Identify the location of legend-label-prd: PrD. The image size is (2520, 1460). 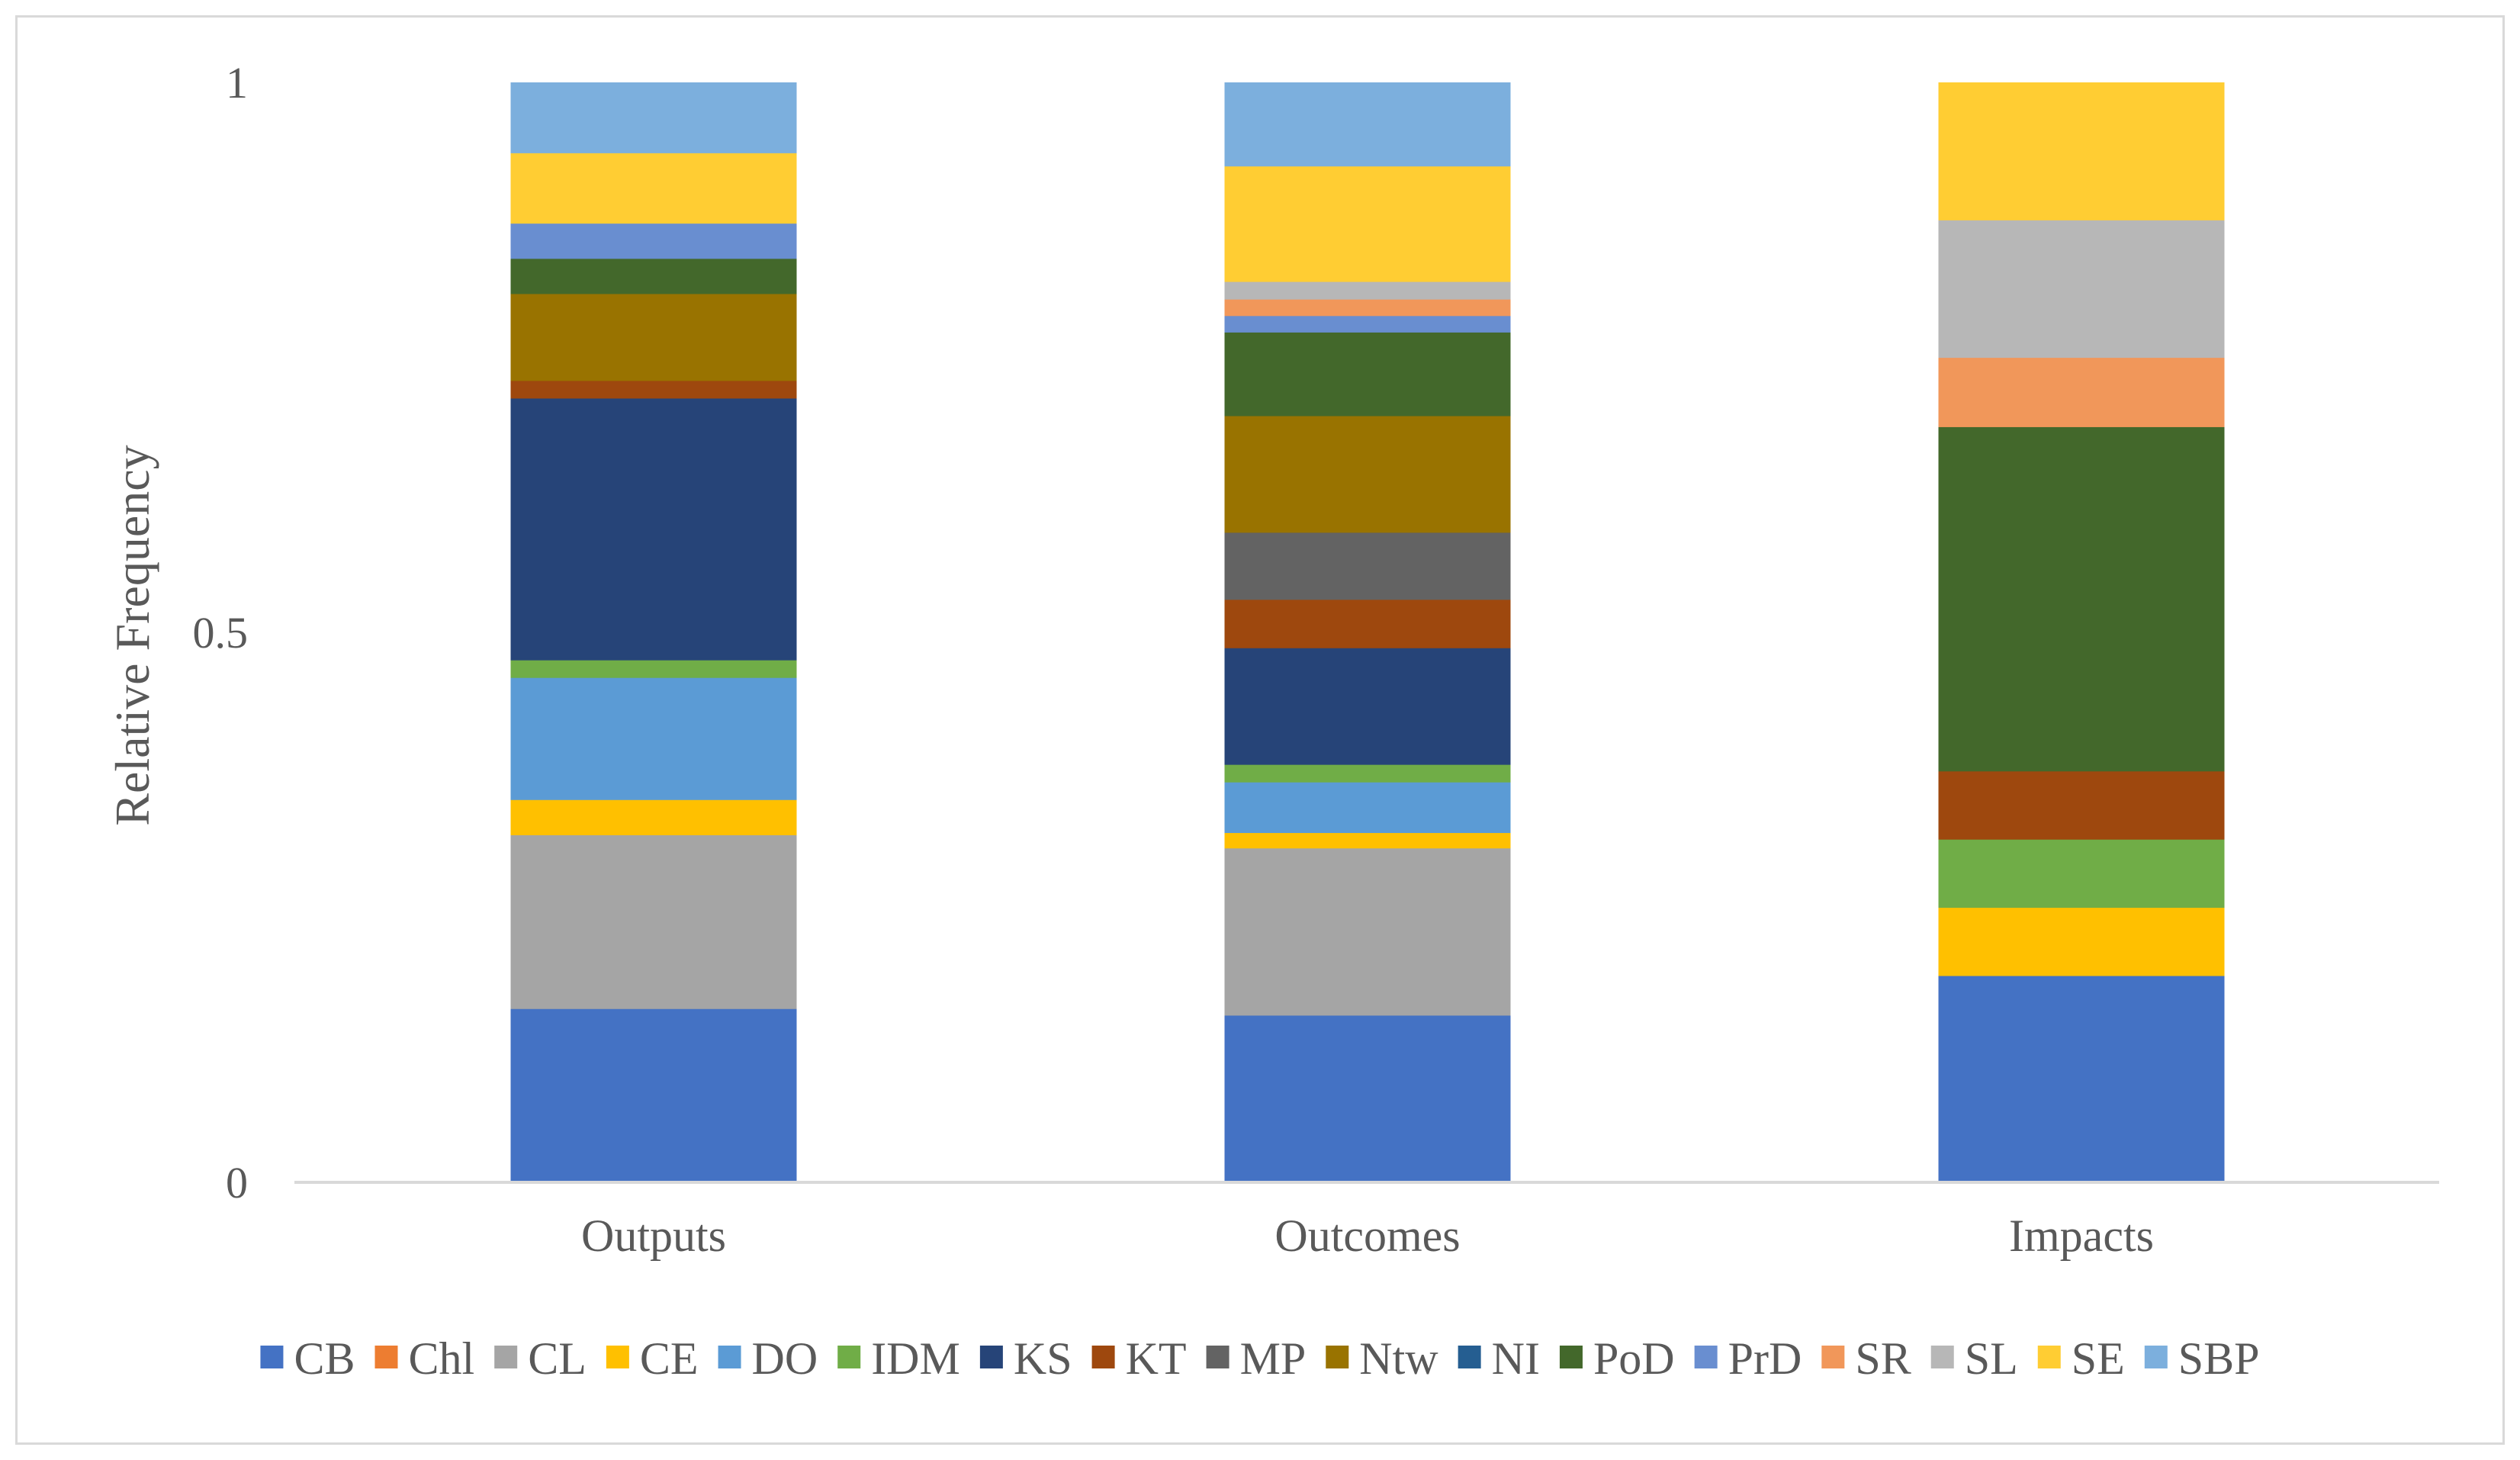
(1765, 1358).